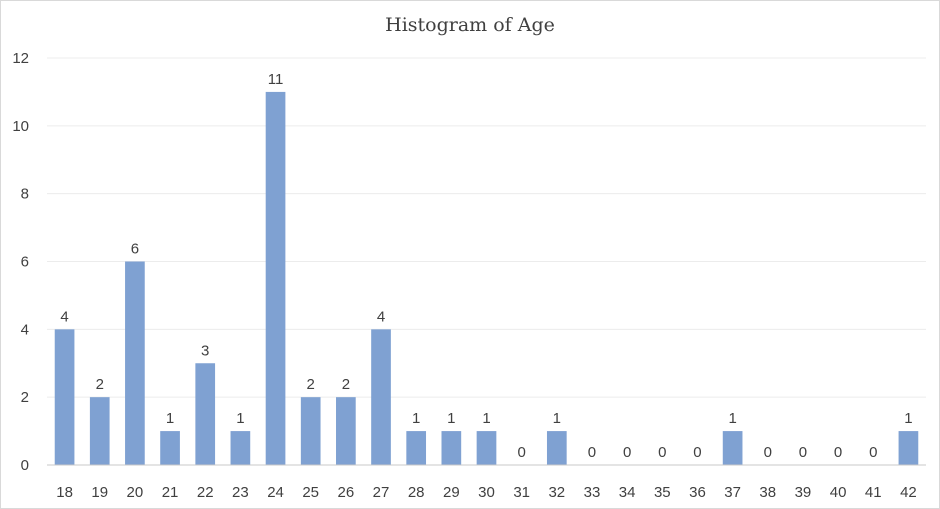  What do you see at coordinates (64, 492) in the screenshot?
I see `x-tick-label: 18` at bounding box center [64, 492].